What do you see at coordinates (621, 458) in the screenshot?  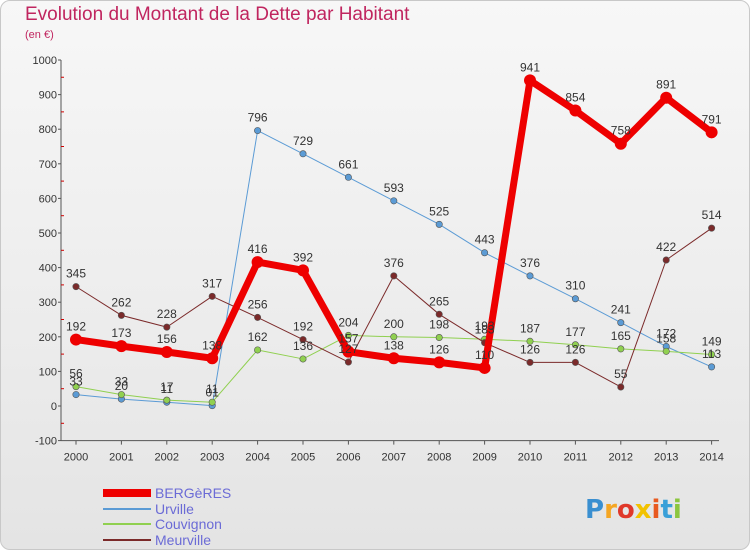 I see `x-tick-label: 2012` at bounding box center [621, 458].